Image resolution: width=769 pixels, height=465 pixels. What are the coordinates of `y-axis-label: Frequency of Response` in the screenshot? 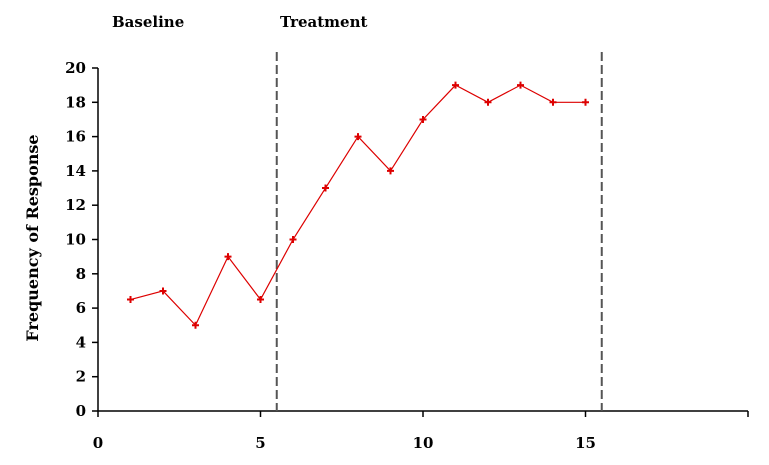 It's located at (32, 237).